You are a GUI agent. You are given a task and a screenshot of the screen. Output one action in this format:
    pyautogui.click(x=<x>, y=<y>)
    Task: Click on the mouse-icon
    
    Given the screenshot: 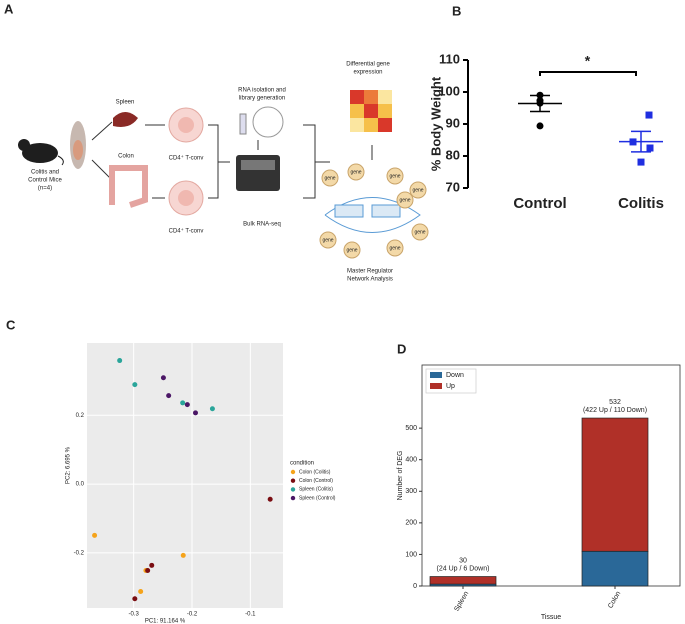 What is the action you would take?
    pyautogui.click(x=40, y=153)
    